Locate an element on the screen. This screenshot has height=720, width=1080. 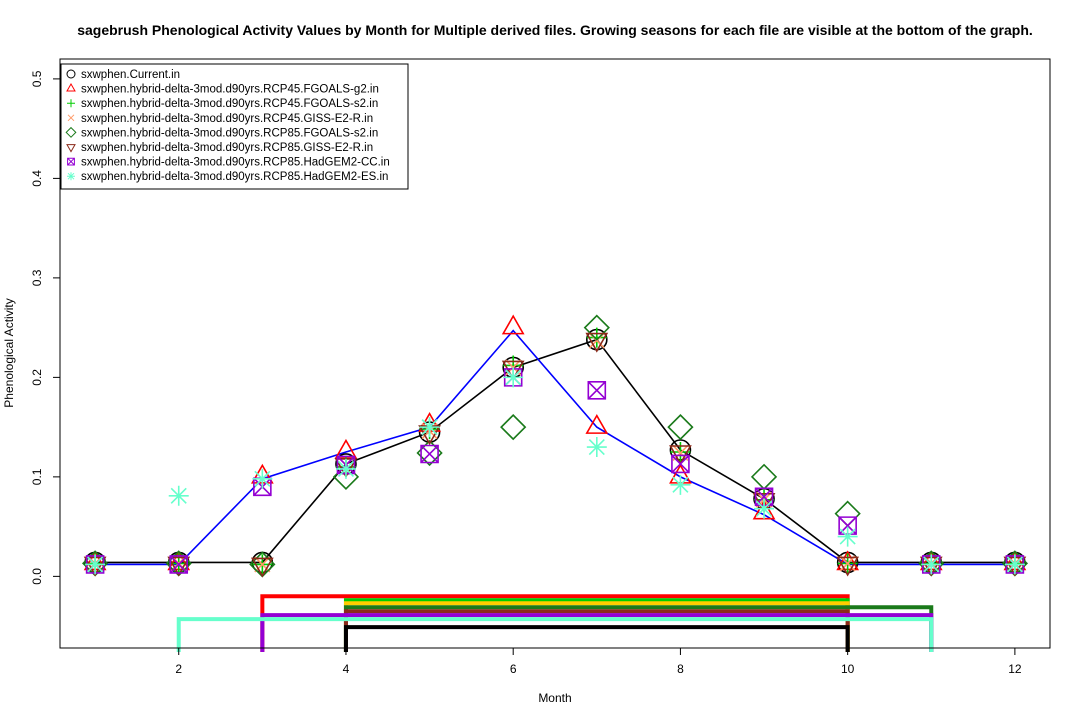
growing-seasons-layer is located at coordinates (555, 623).